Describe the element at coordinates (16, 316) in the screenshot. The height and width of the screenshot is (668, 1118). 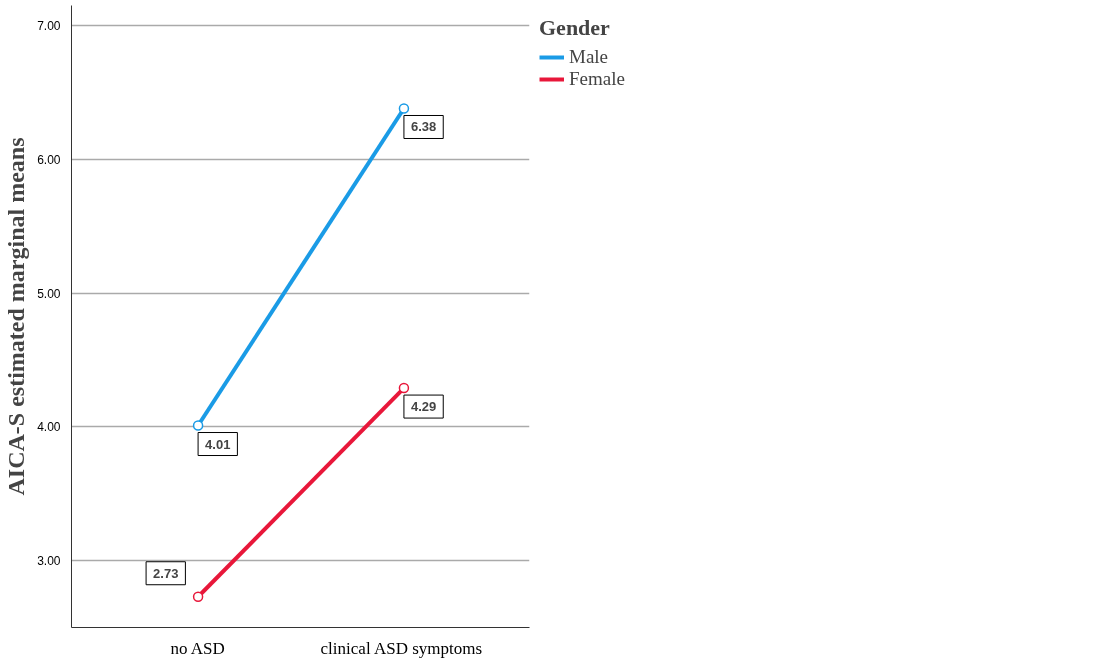
I see `y-axis-title: AICA-S estimated marginal means` at that location.